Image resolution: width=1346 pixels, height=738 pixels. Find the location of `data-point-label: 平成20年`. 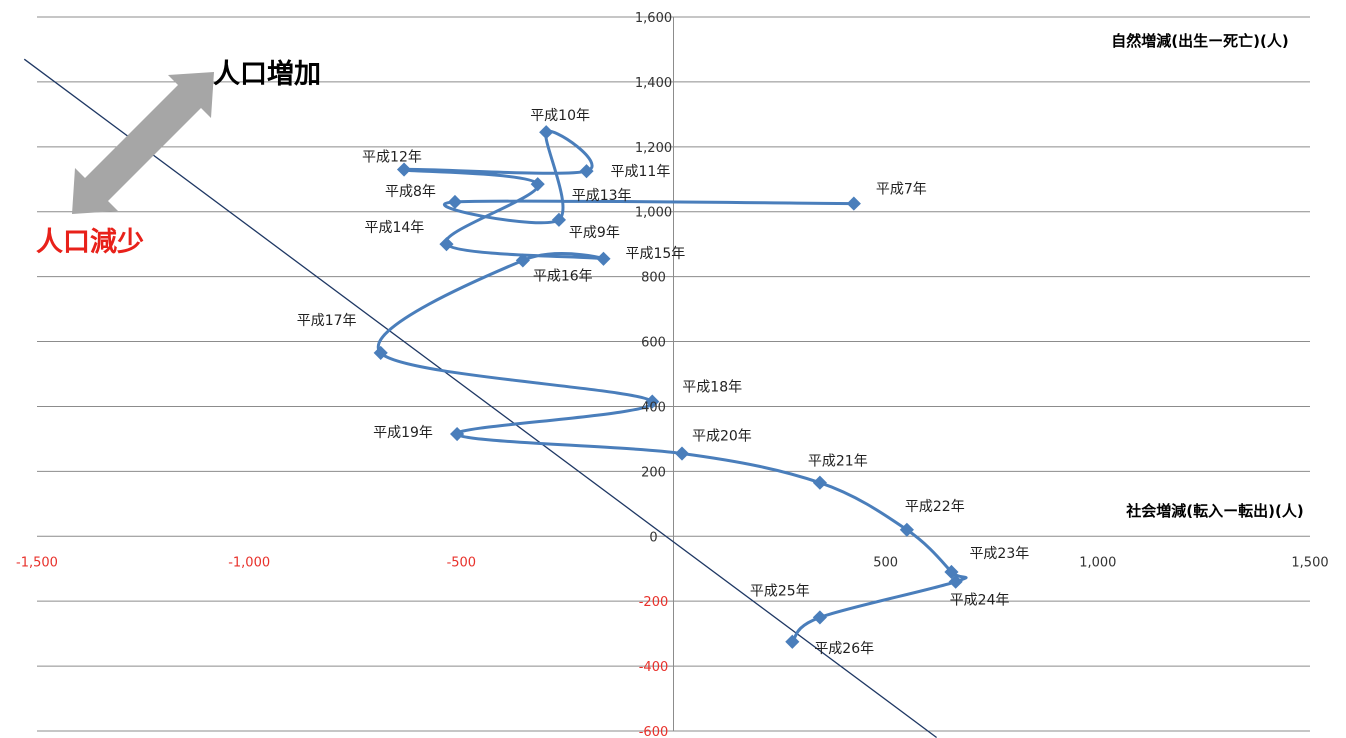

data-point-label: 平成20年 is located at coordinates (722, 437).